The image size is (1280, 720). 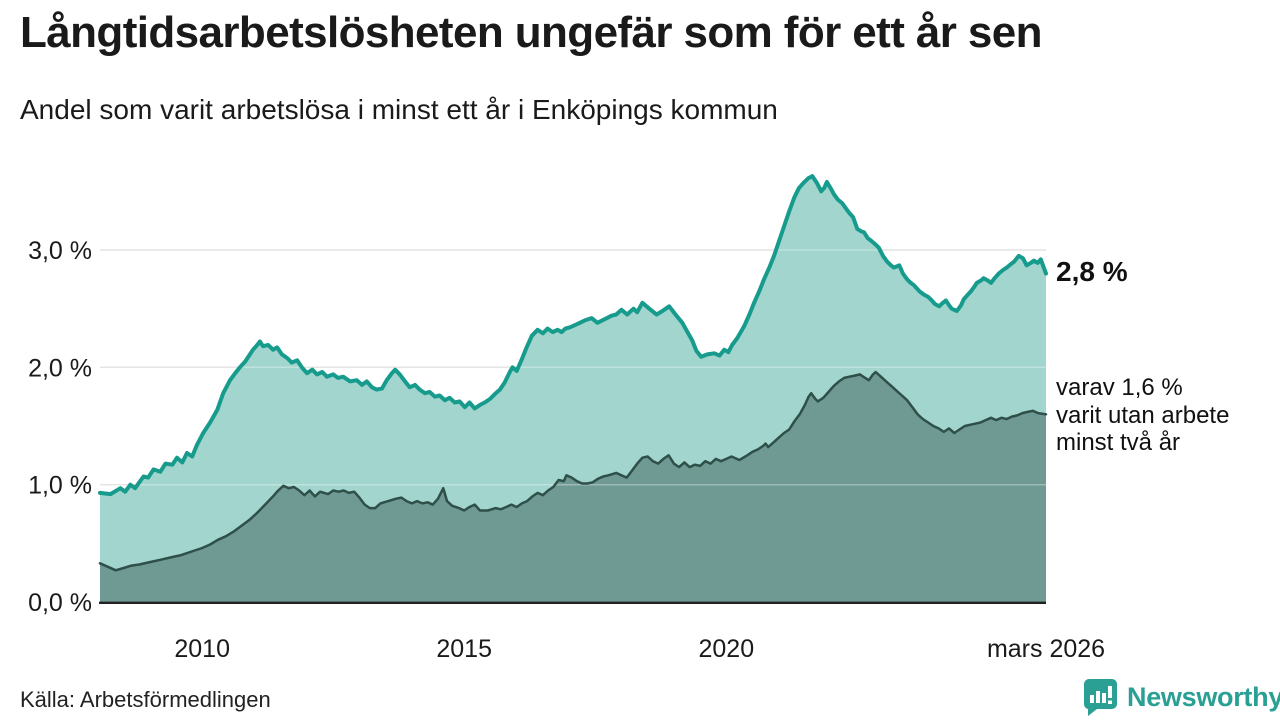 I want to click on y-axis-tick-label: 0,0 %, so click(x=60, y=603).